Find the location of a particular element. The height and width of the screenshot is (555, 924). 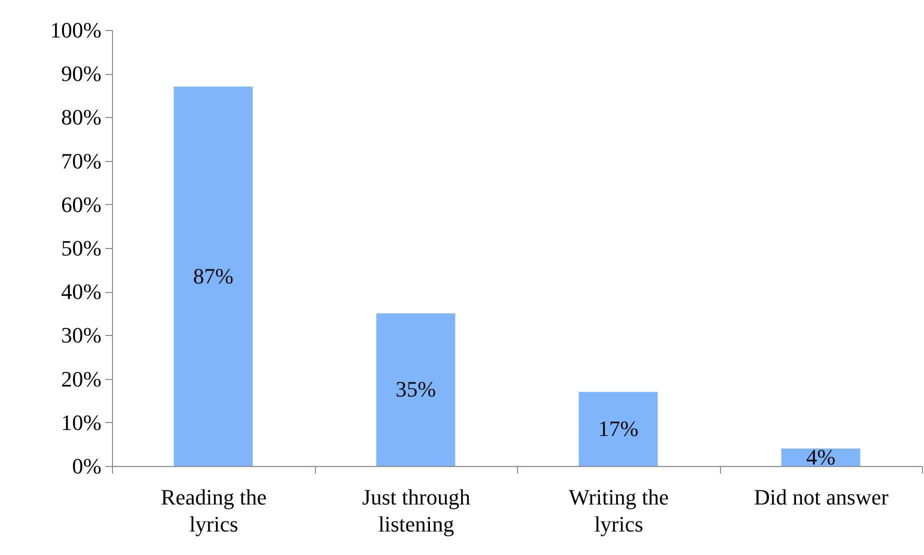

y-tick-label: 0% is located at coordinates (87, 466).